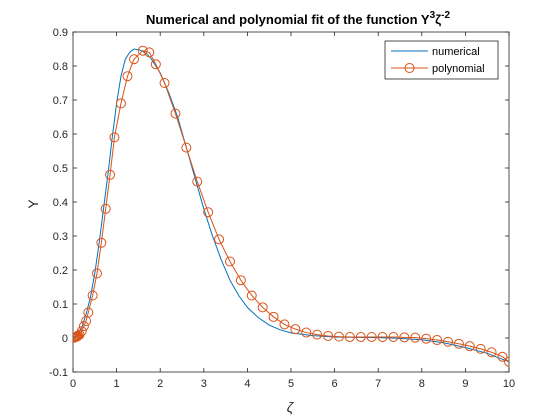 This screenshot has height=420, width=560. What do you see at coordinates (409, 68) in the screenshot?
I see `legend-marker-polynomial` at bounding box center [409, 68].